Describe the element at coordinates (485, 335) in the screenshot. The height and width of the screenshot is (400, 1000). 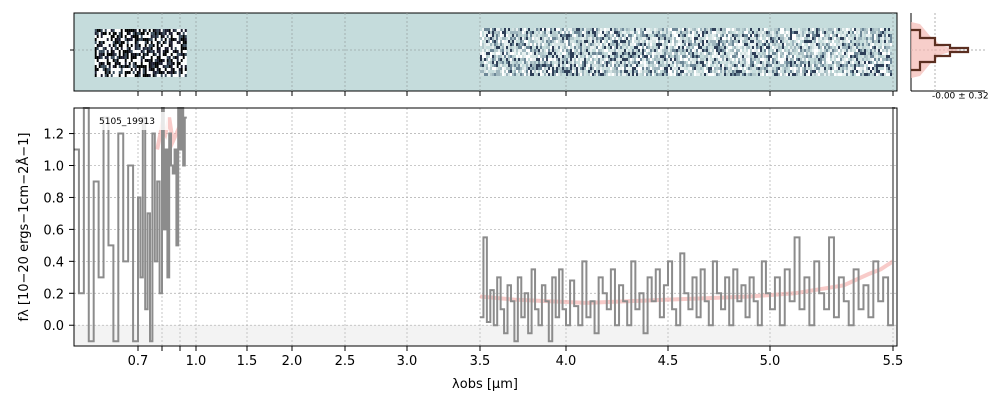
I see `zero-shade` at that location.